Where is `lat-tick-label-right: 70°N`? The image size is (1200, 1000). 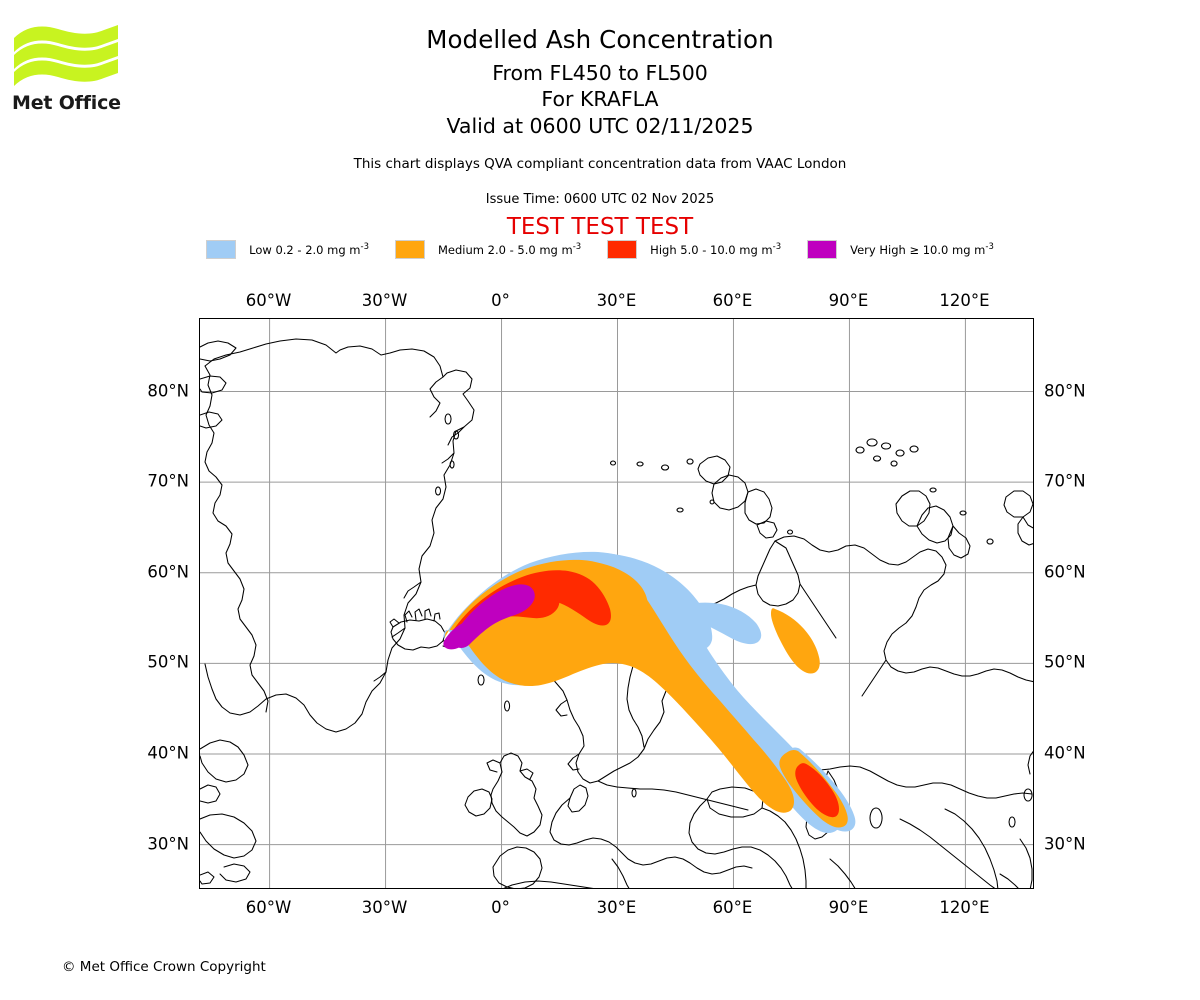
lat-tick-label-right: 70°N is located at coordinates (1065, 481).